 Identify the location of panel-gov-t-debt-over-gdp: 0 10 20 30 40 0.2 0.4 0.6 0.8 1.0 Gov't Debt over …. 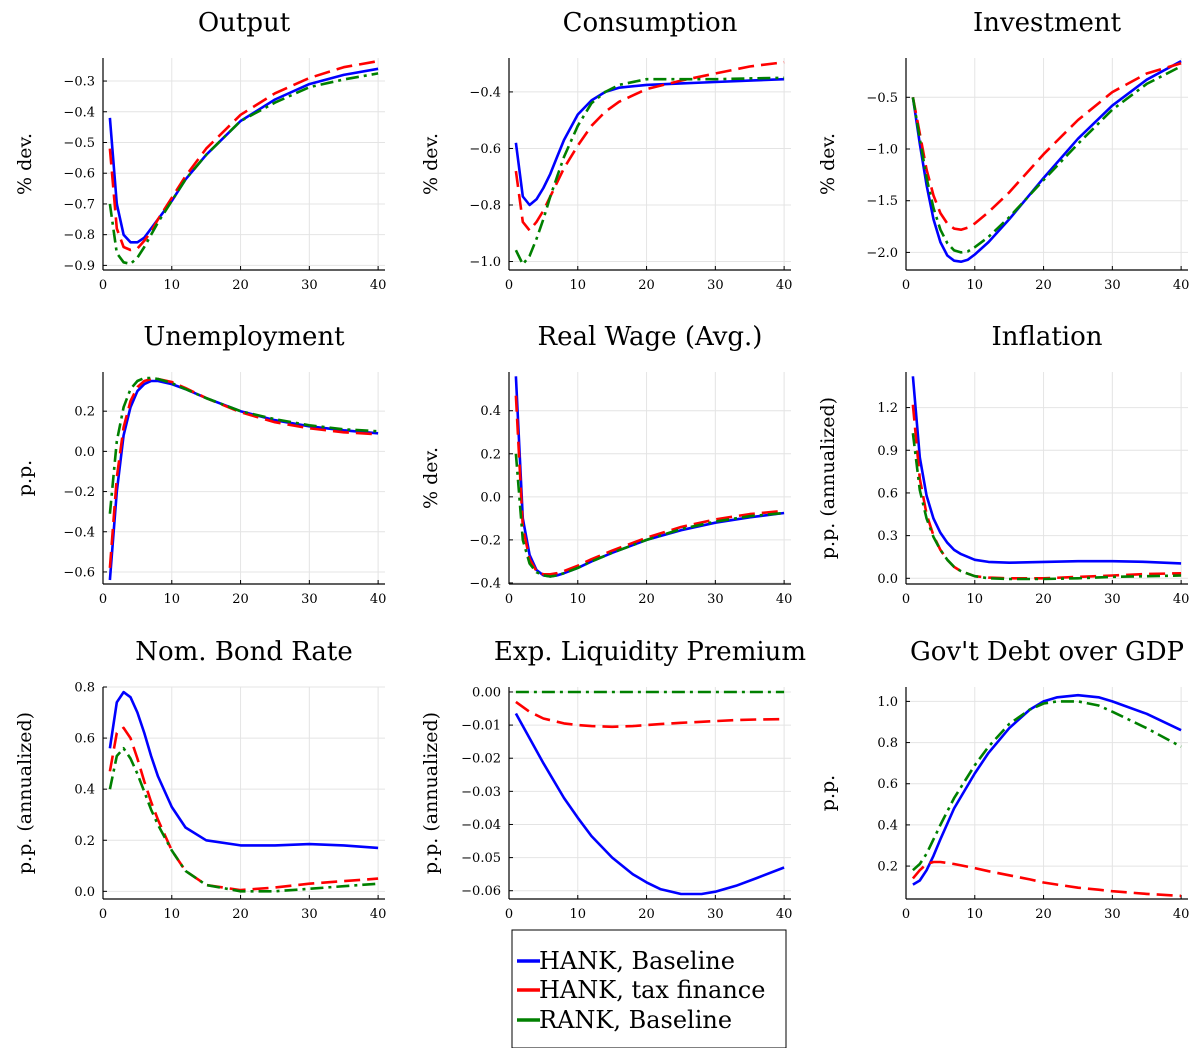
(1003, 779).